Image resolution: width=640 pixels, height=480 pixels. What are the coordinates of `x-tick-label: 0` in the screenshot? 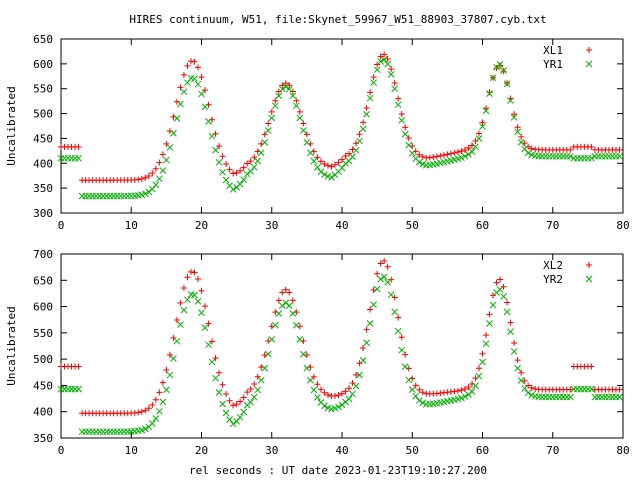 It's located at (61, 225).